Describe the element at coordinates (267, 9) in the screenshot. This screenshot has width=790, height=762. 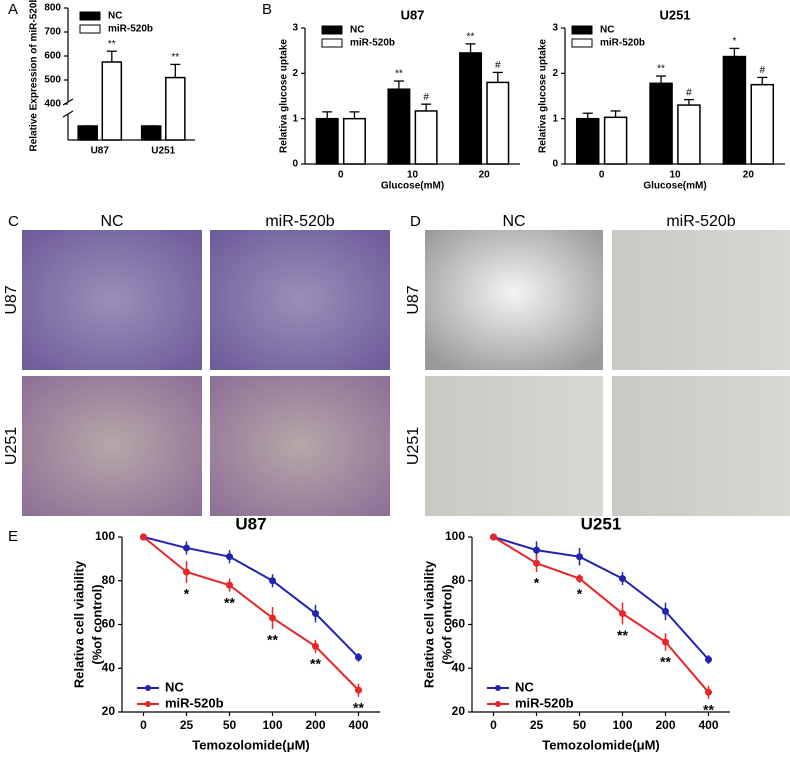
I see `panel-label: B` at that location.